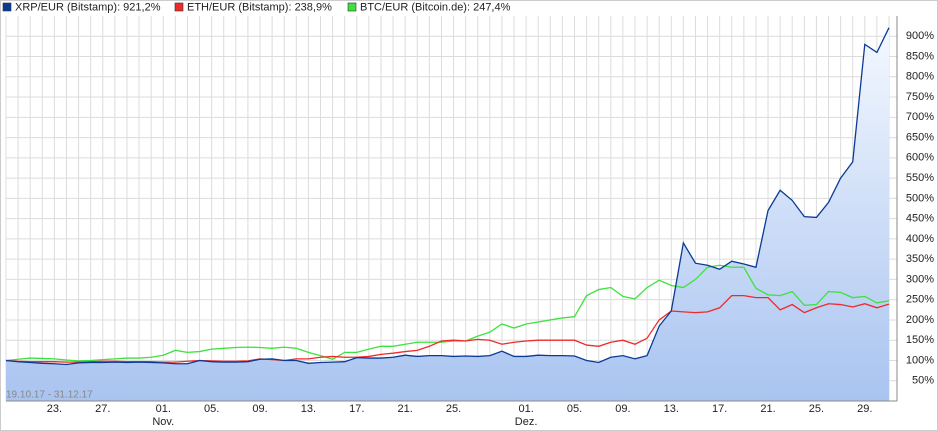 This screenshot has width=938, height=431. I want to click on legend-label: XRP/EUR (Bitstamp): 921,2%, so click(88, 7).